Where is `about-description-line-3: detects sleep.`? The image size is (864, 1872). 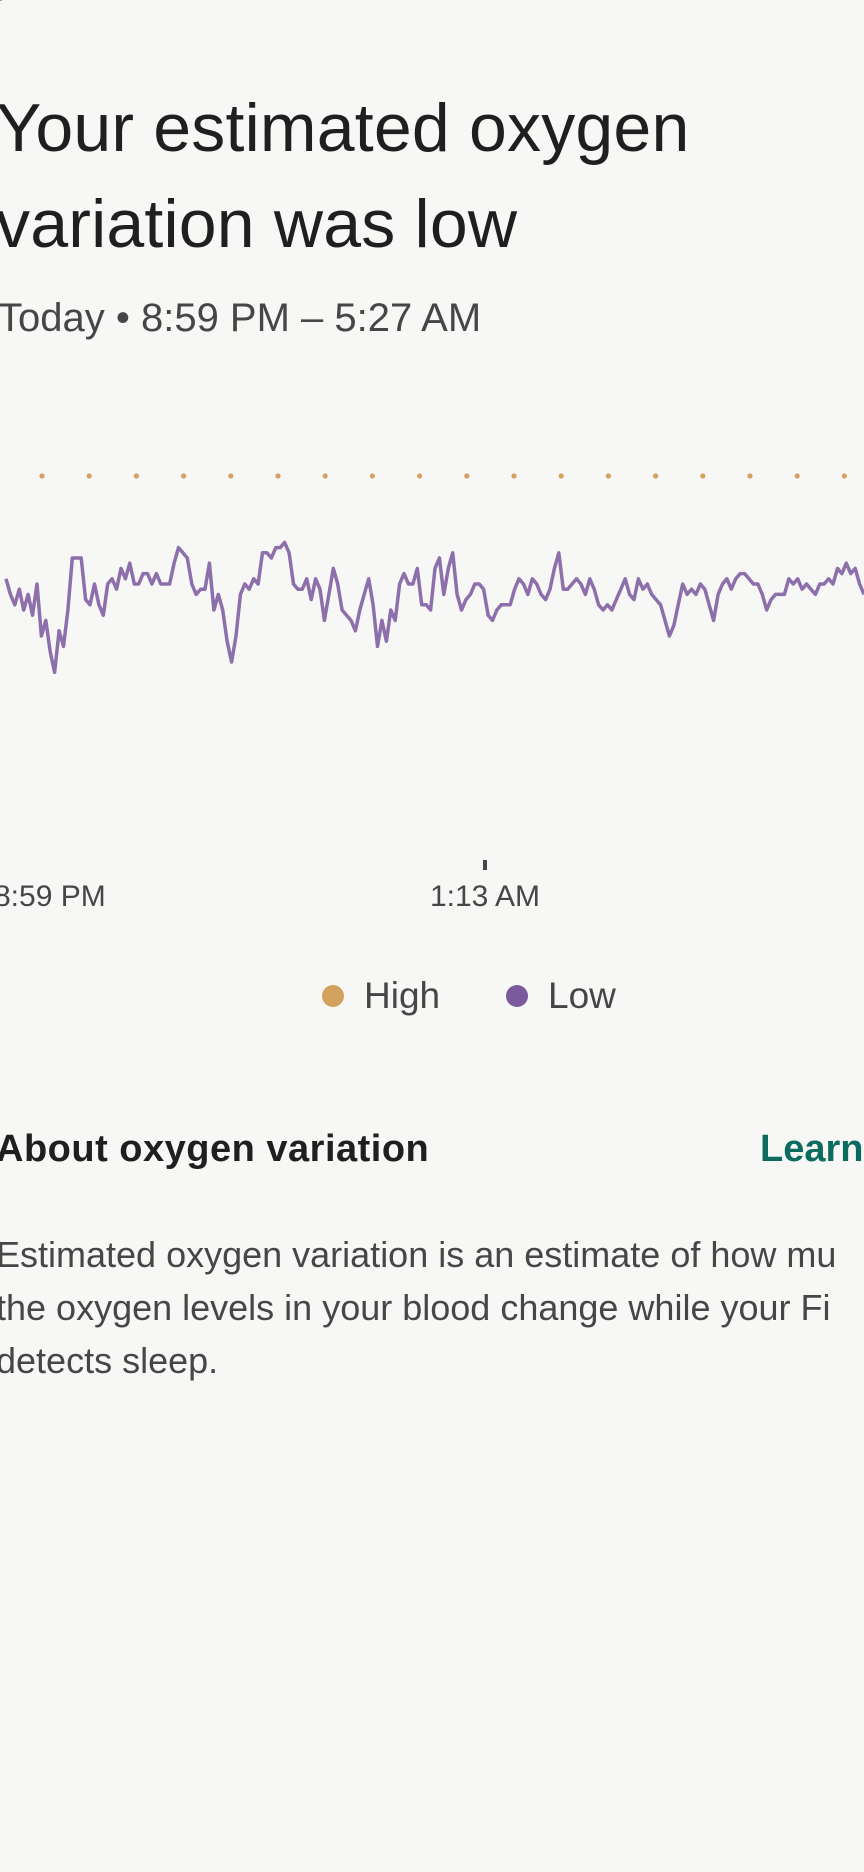
about-description-line-3: detects sleep. is located at coordinates (109, 1360).